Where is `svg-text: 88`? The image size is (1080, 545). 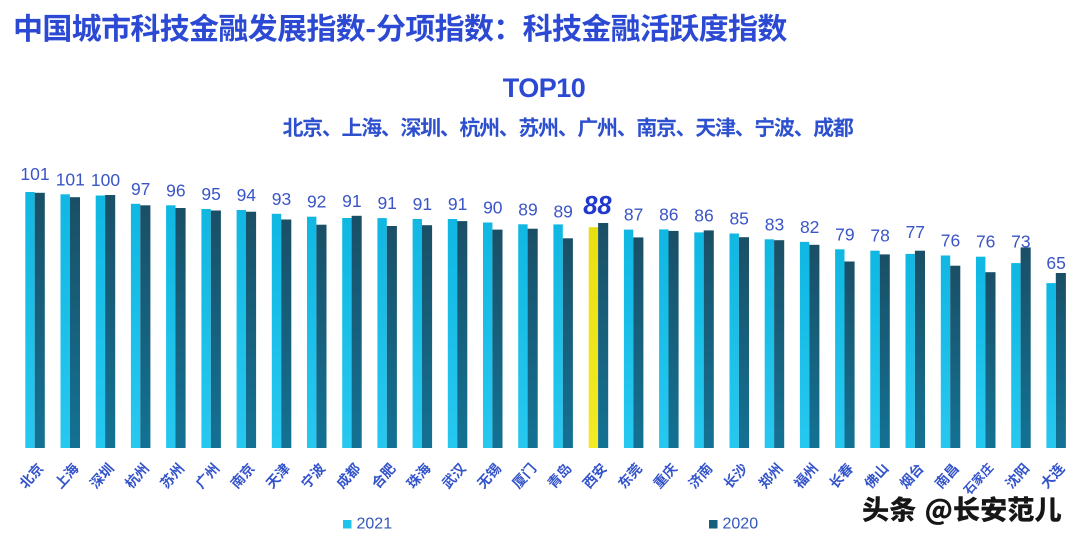 svg-text: 88 is located at coordinates (597, 206).